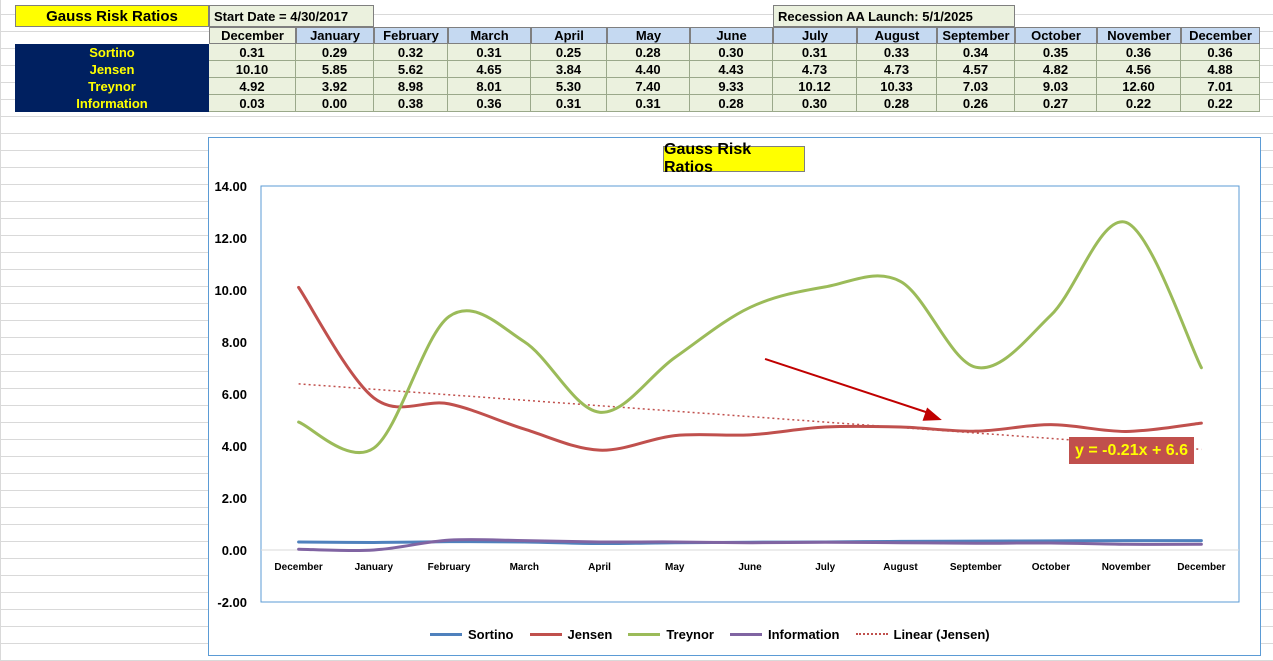 Image resolution: width=1273 pixels, height=661 pixels. What do you see at coordinates (112, 16) in the screenshot?
I see `table-title: Gauss Risk Ratios` at bounding box center [112, 16].